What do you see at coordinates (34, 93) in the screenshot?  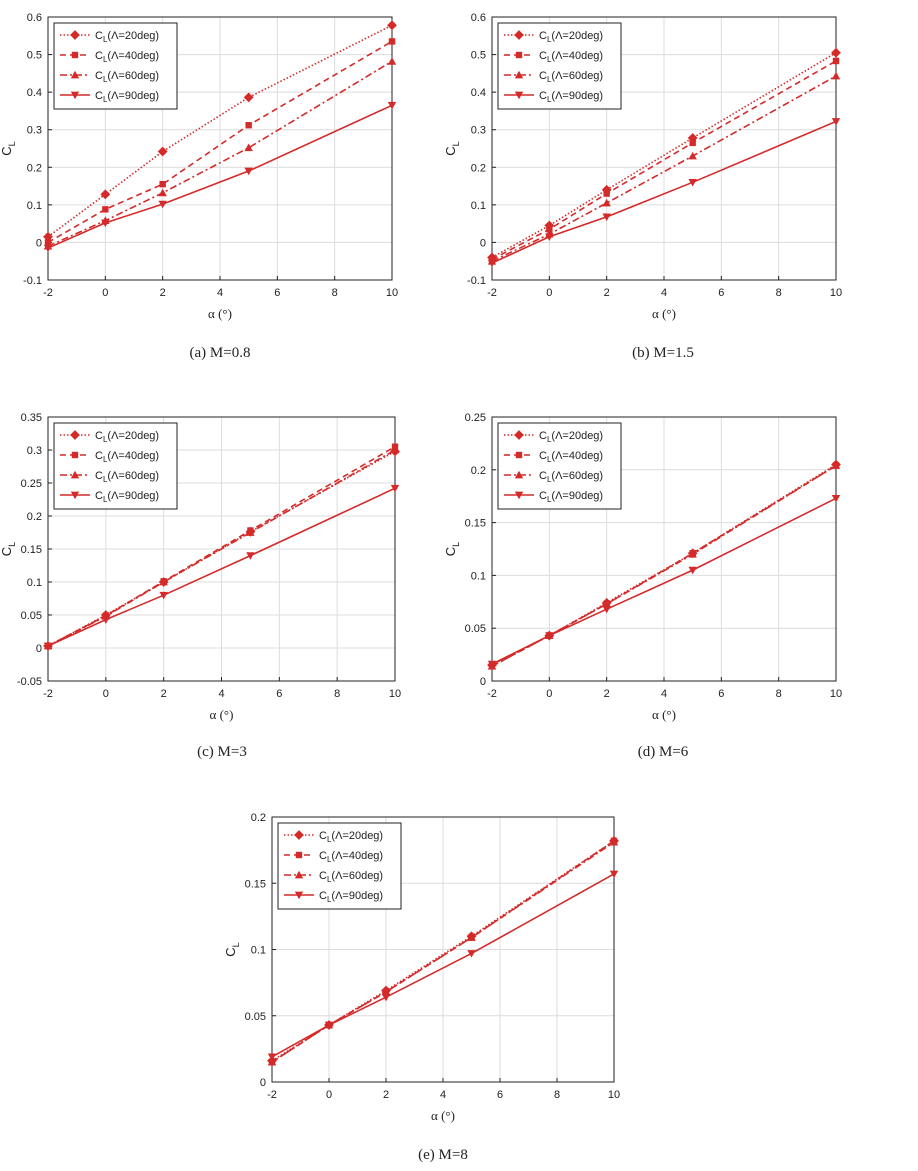 I see `y-tick-label: 0.4` at bounding box center [34, 93].